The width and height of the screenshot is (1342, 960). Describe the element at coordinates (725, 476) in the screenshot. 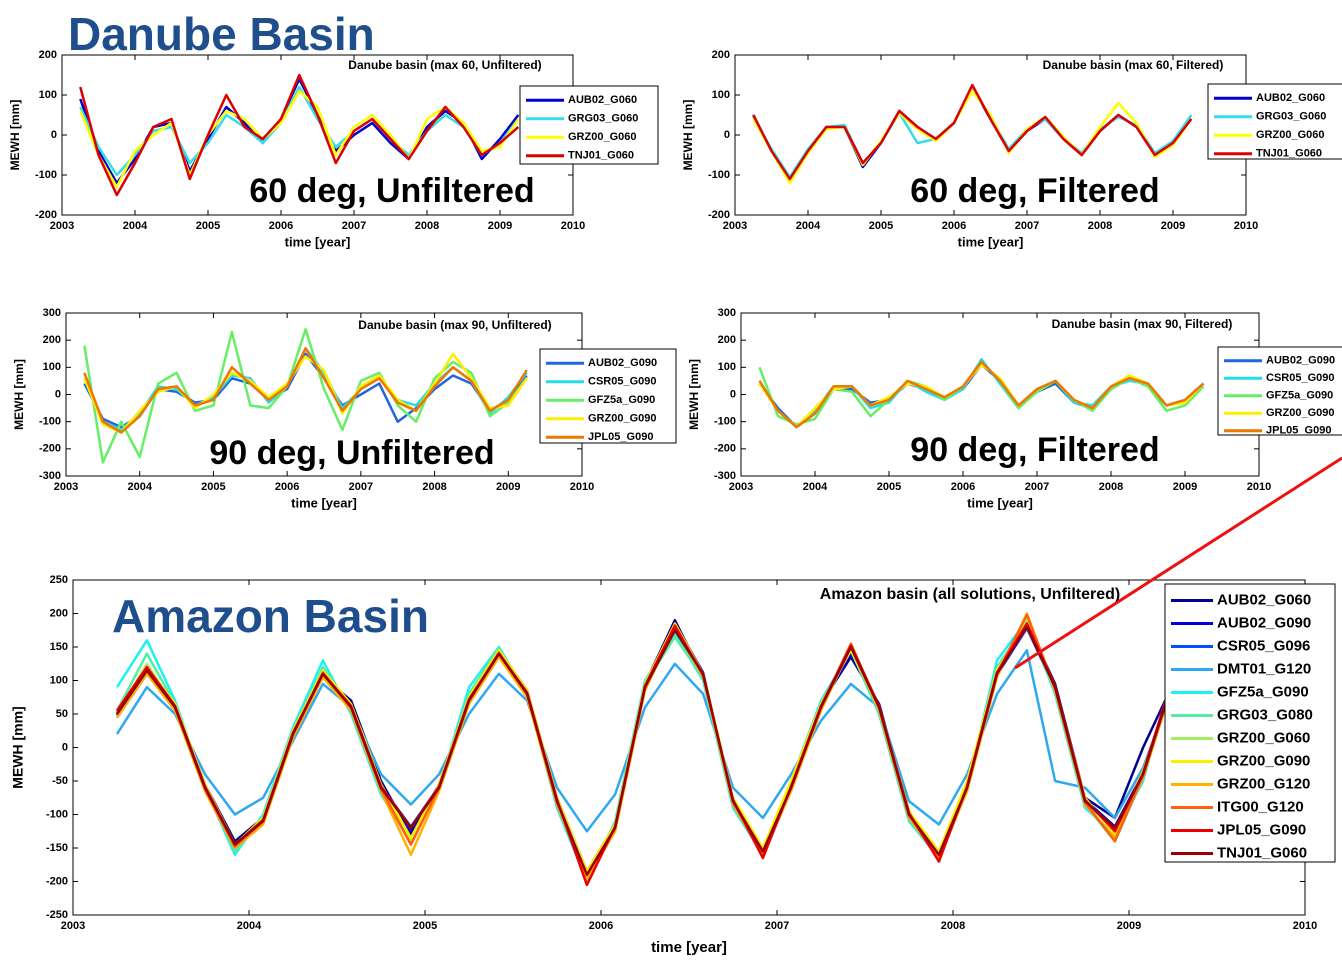

I see `y-tick-label: -300` at that location.